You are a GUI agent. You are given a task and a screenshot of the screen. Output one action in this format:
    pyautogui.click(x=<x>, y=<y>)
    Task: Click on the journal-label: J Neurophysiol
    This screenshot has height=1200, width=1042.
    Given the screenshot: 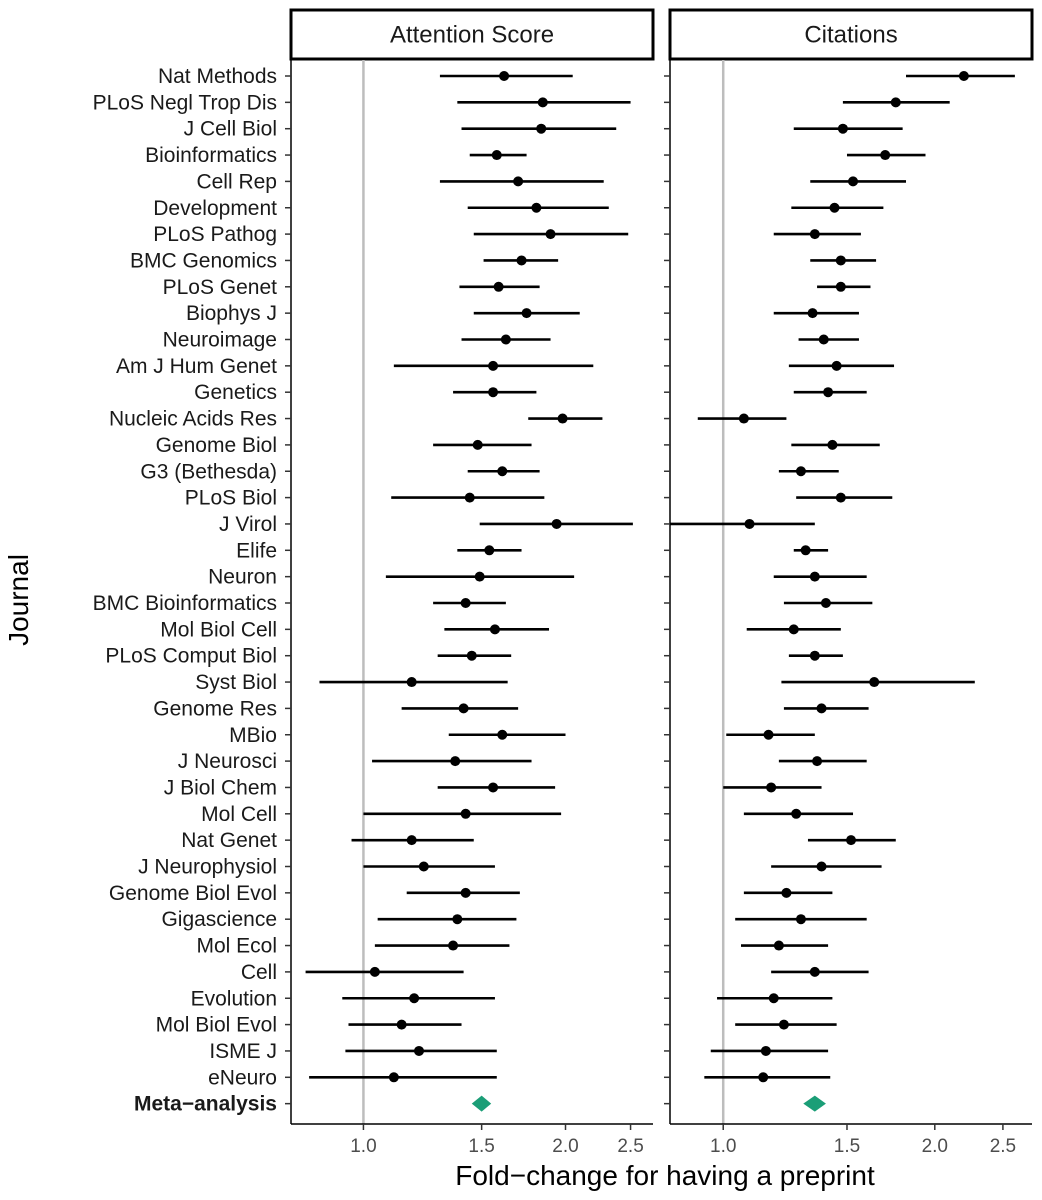 What is the action you would take?
    pyautogui.click(x=207, y=867)
    